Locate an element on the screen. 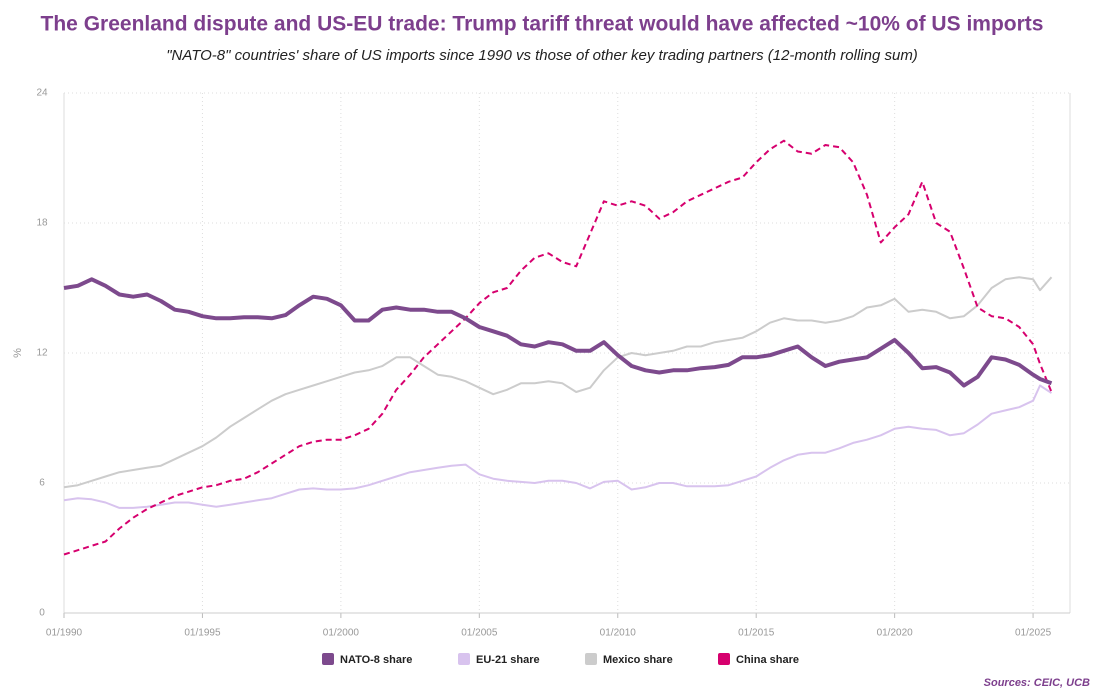 This screenshot has height=700, width=1100. x-tick-label: 01/1995 is located at coordinates (202, 633).